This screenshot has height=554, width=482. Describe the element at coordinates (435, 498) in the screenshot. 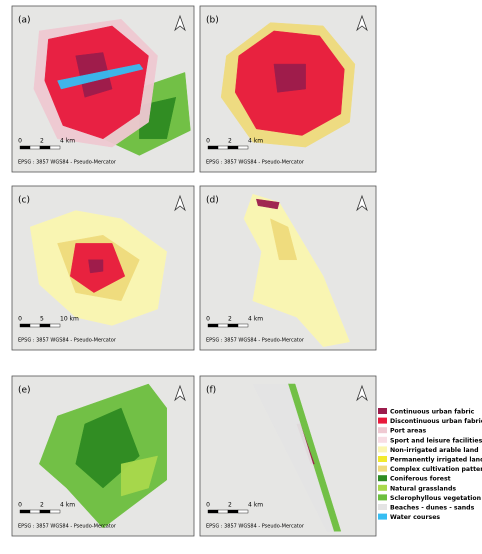

I see `legend-label: Sclerophyllous vegetation` at that location.